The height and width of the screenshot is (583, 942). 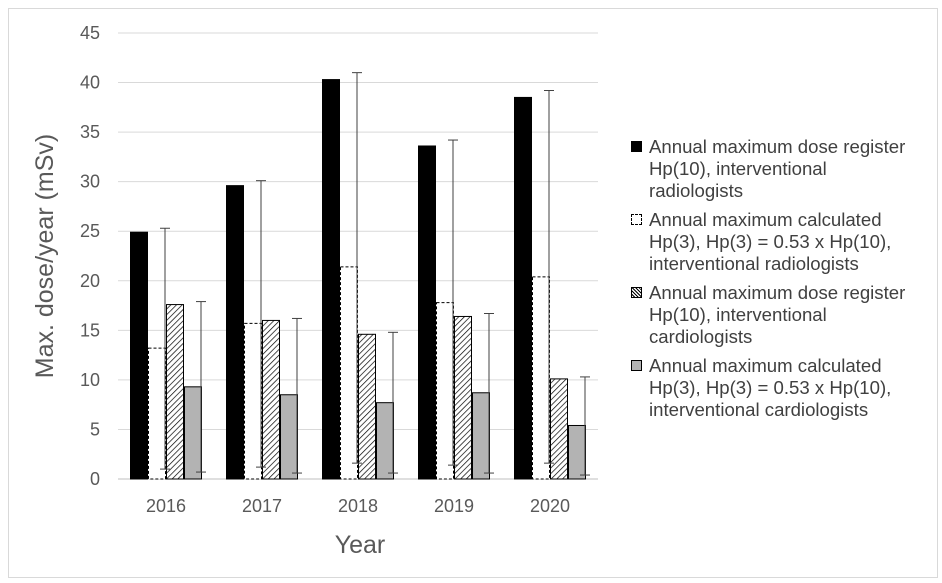 I want to click on bar-dashed-white-2018, so click(x=349, y=373).